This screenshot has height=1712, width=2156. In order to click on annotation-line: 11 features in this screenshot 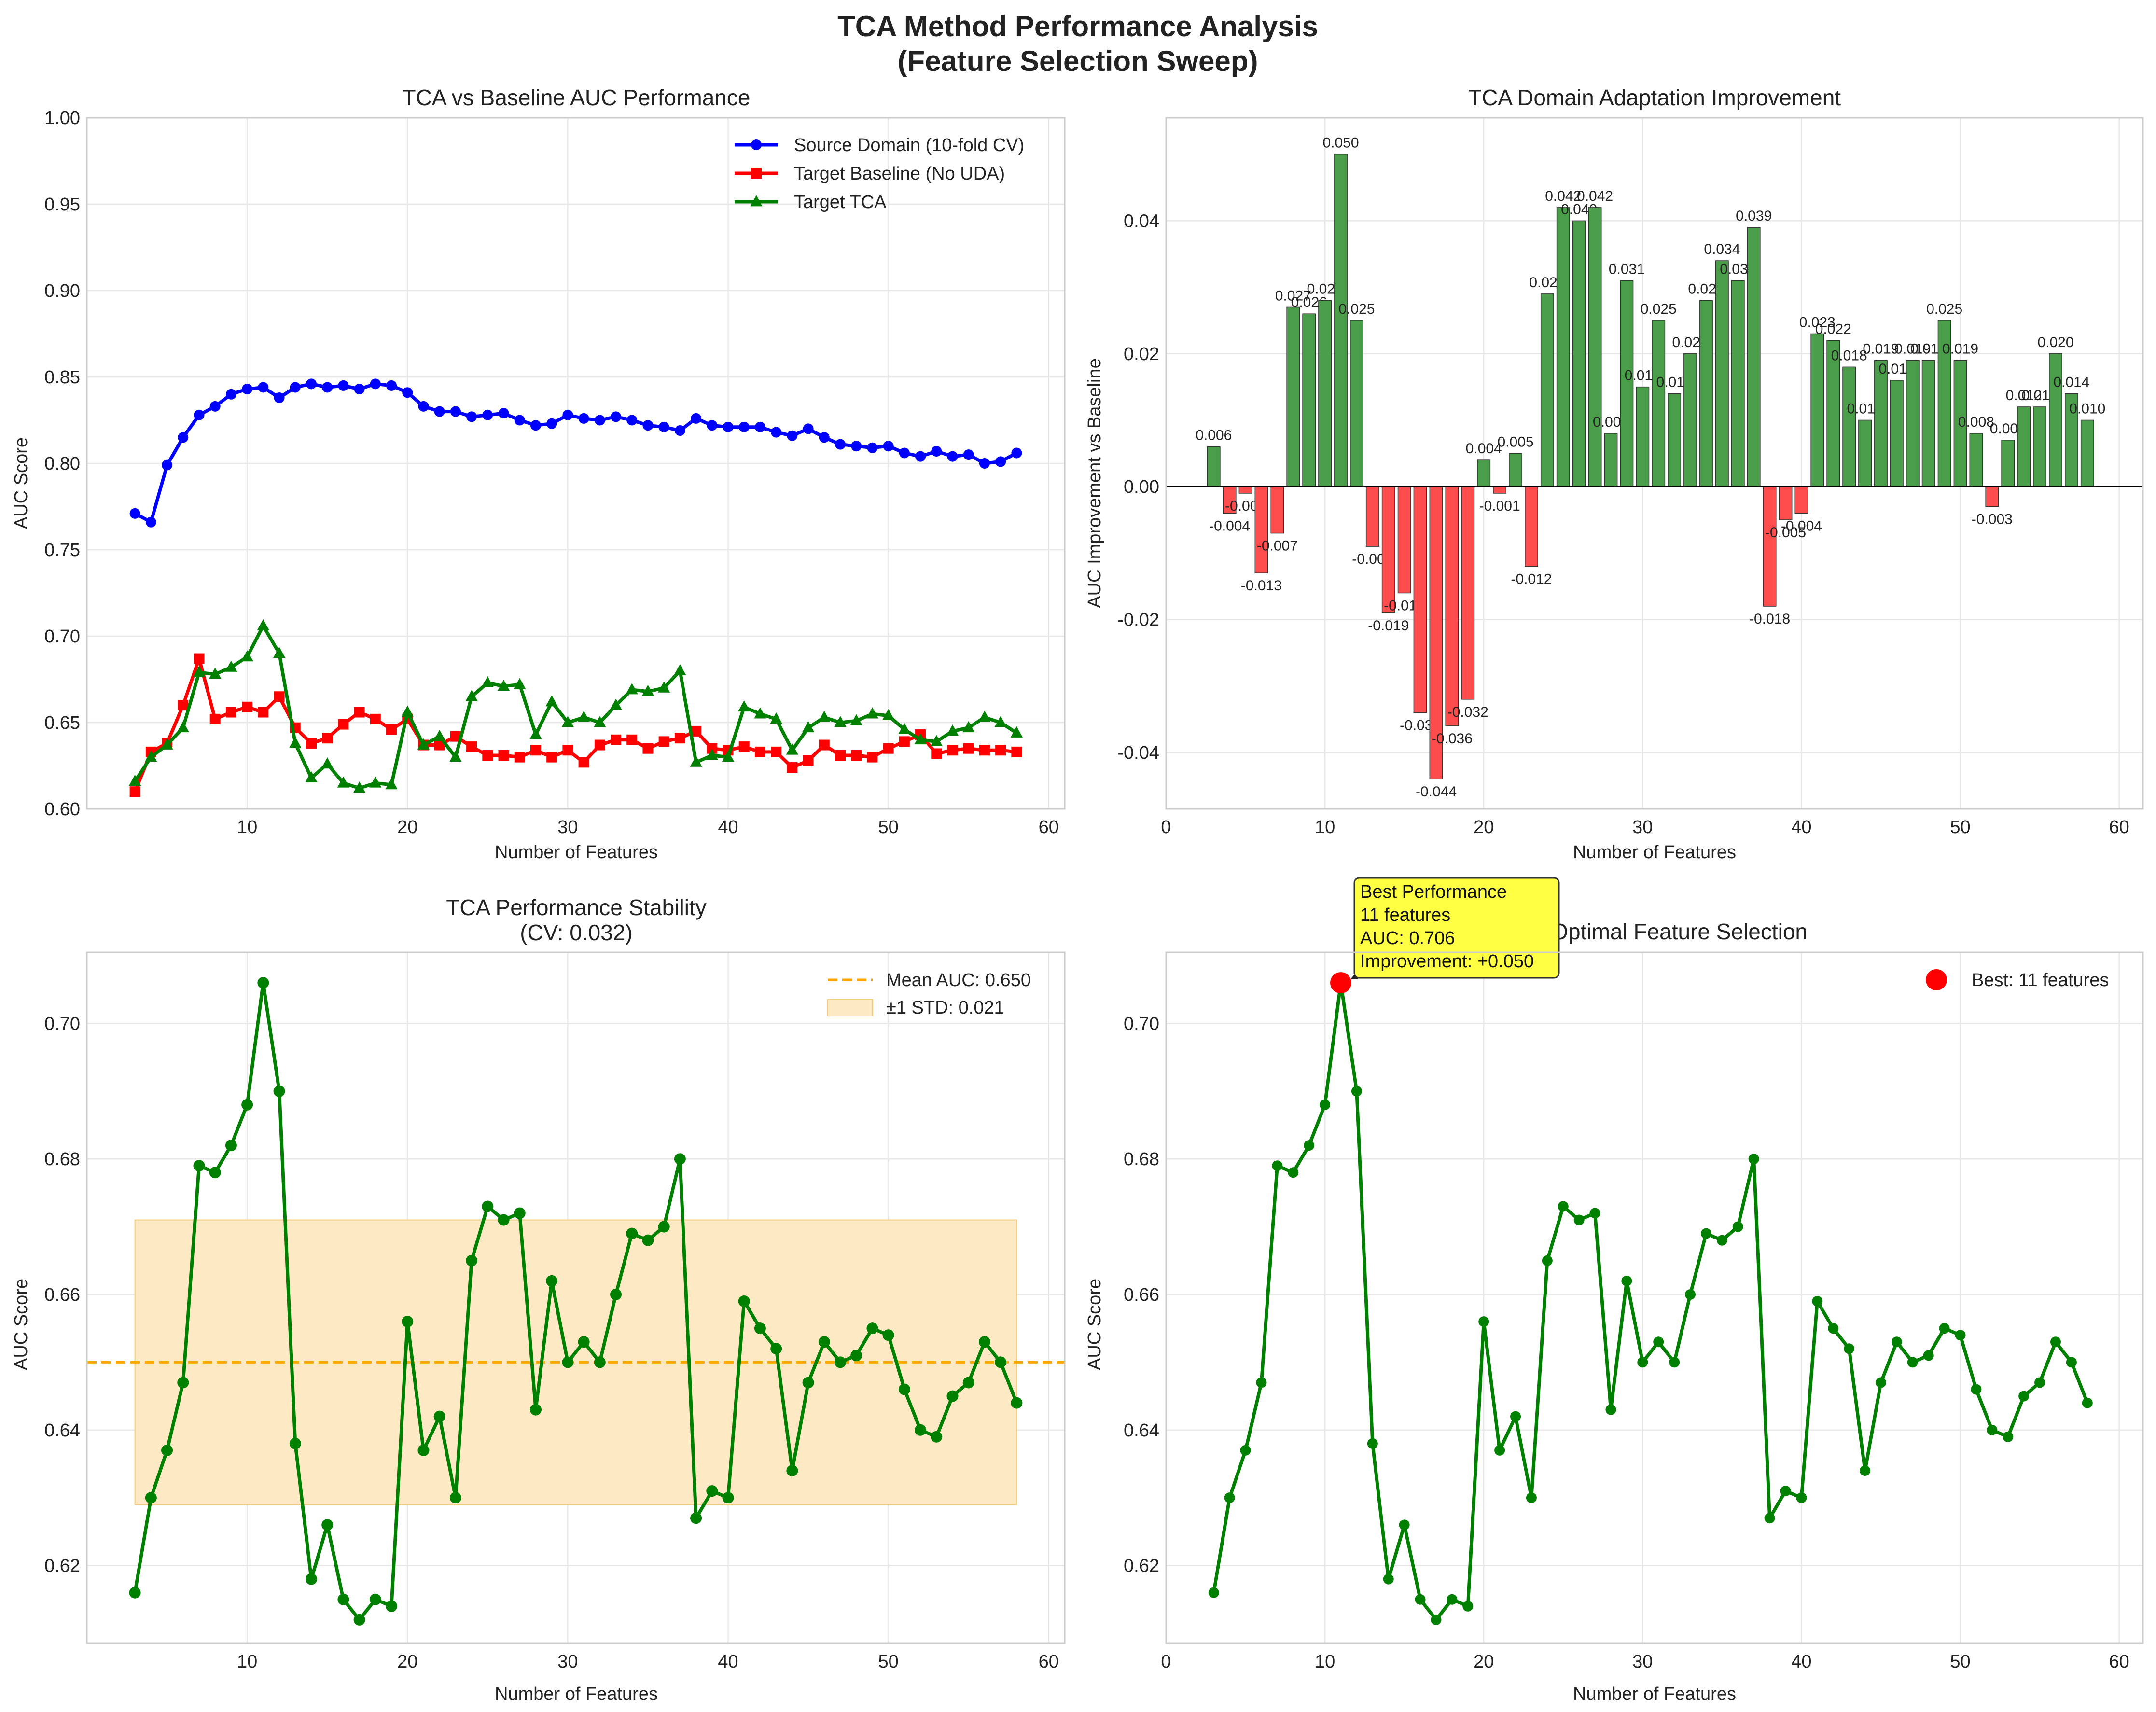, I will do `click(1405, 915)`.